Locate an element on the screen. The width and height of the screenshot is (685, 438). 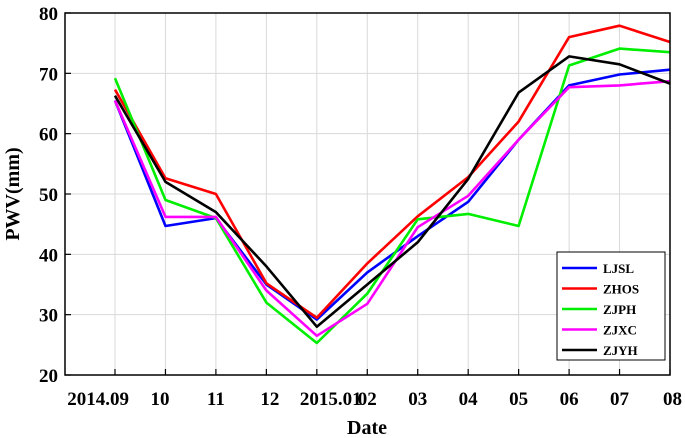
x-tick-label: 04 is located at coordinates (469, 399).